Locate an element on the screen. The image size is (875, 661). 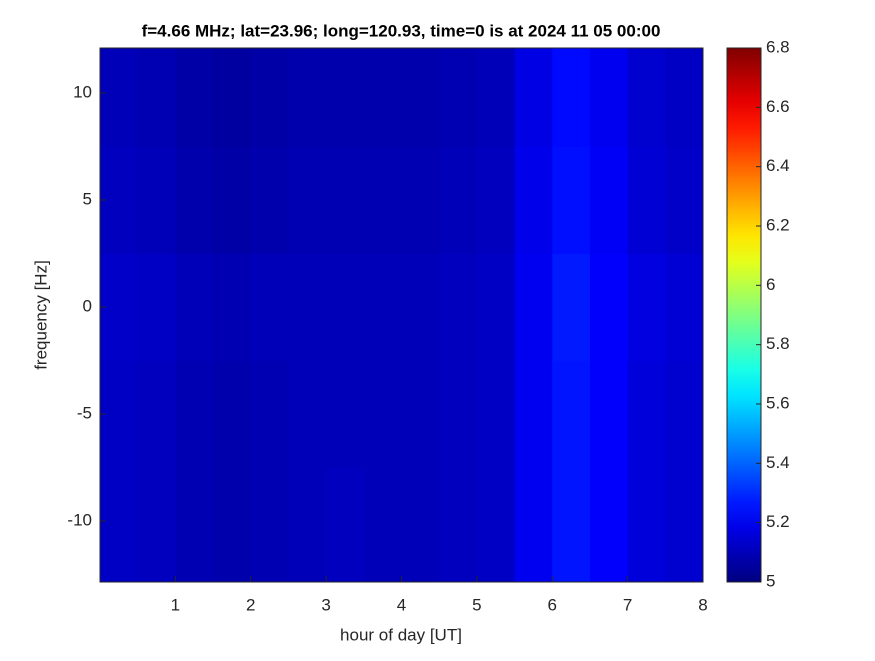
colorbar-tick-label: 6.6 is located at coordinates (778, 106).